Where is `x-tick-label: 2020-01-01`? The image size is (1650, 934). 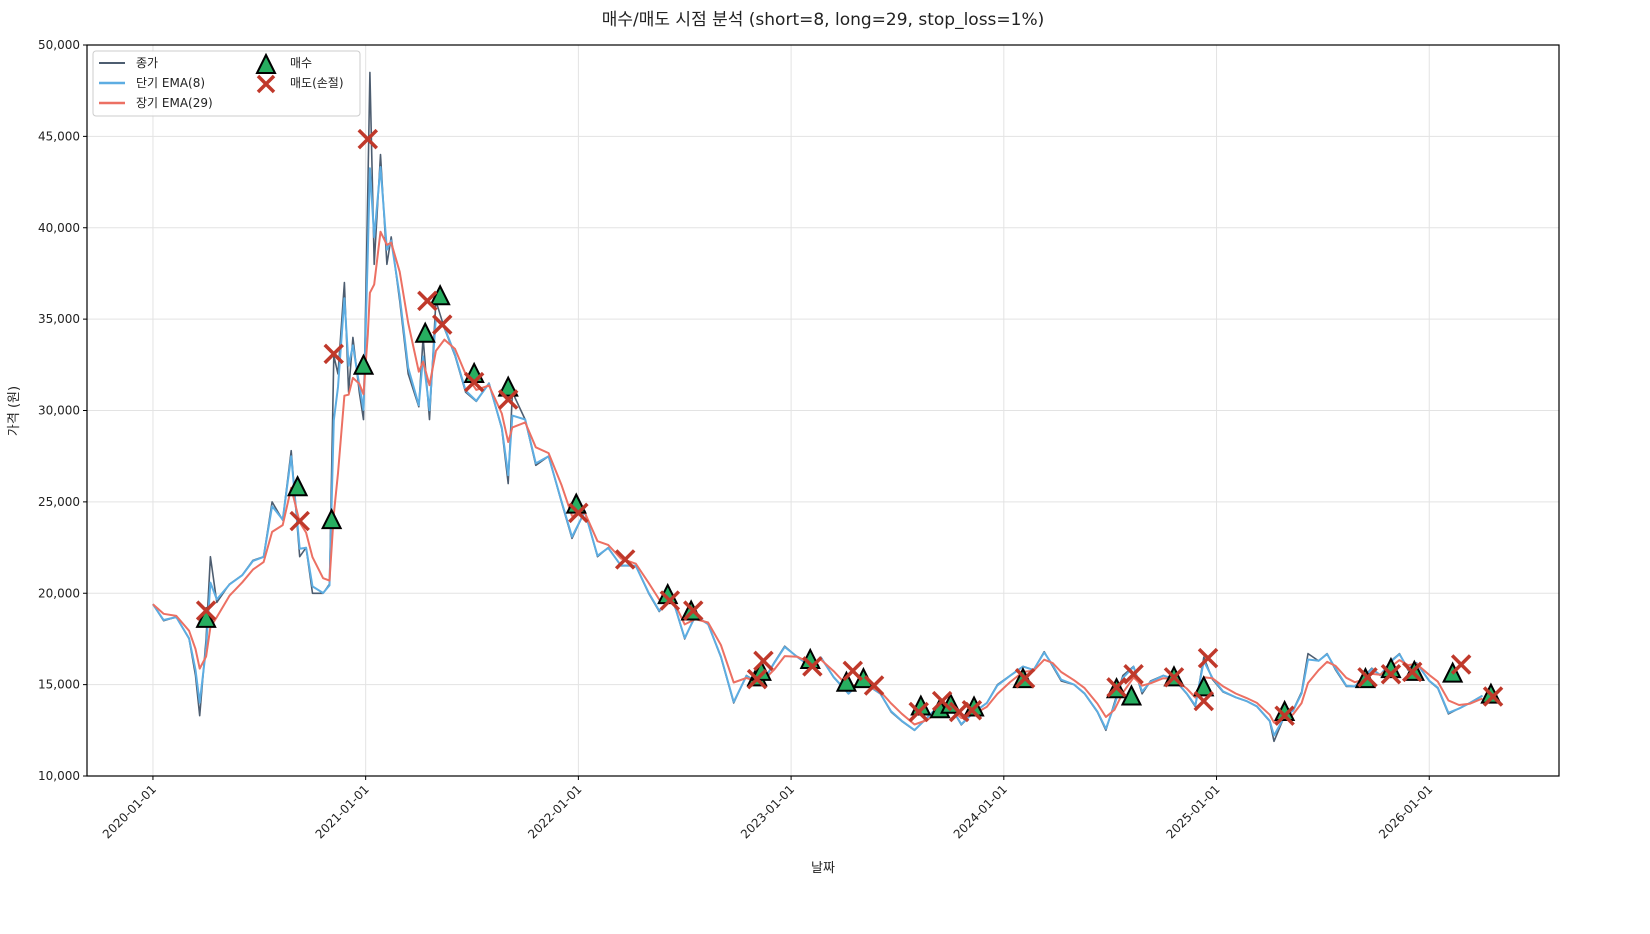 x-tick-label: 2020-01-01 is located at coordinates (129, 811).